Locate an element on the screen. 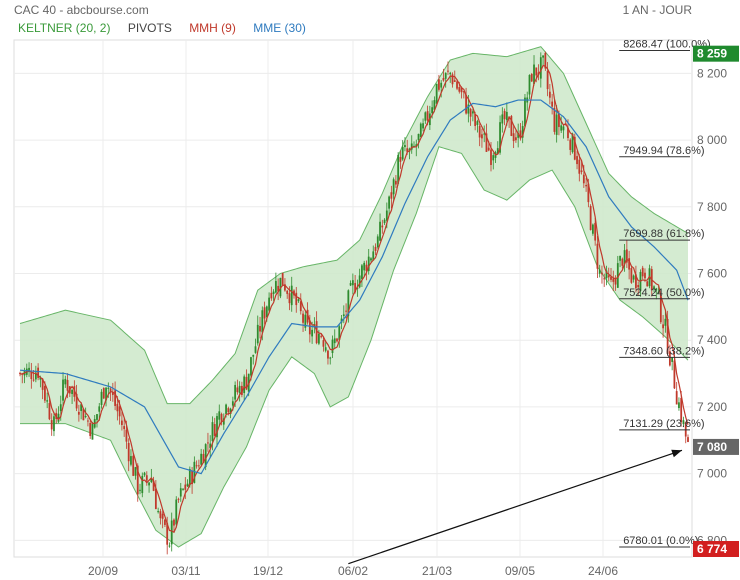 Image resolution: width=740 pixels, height=580 pixels. legend-mme: MME (30) is located at coordinates (279, 28).